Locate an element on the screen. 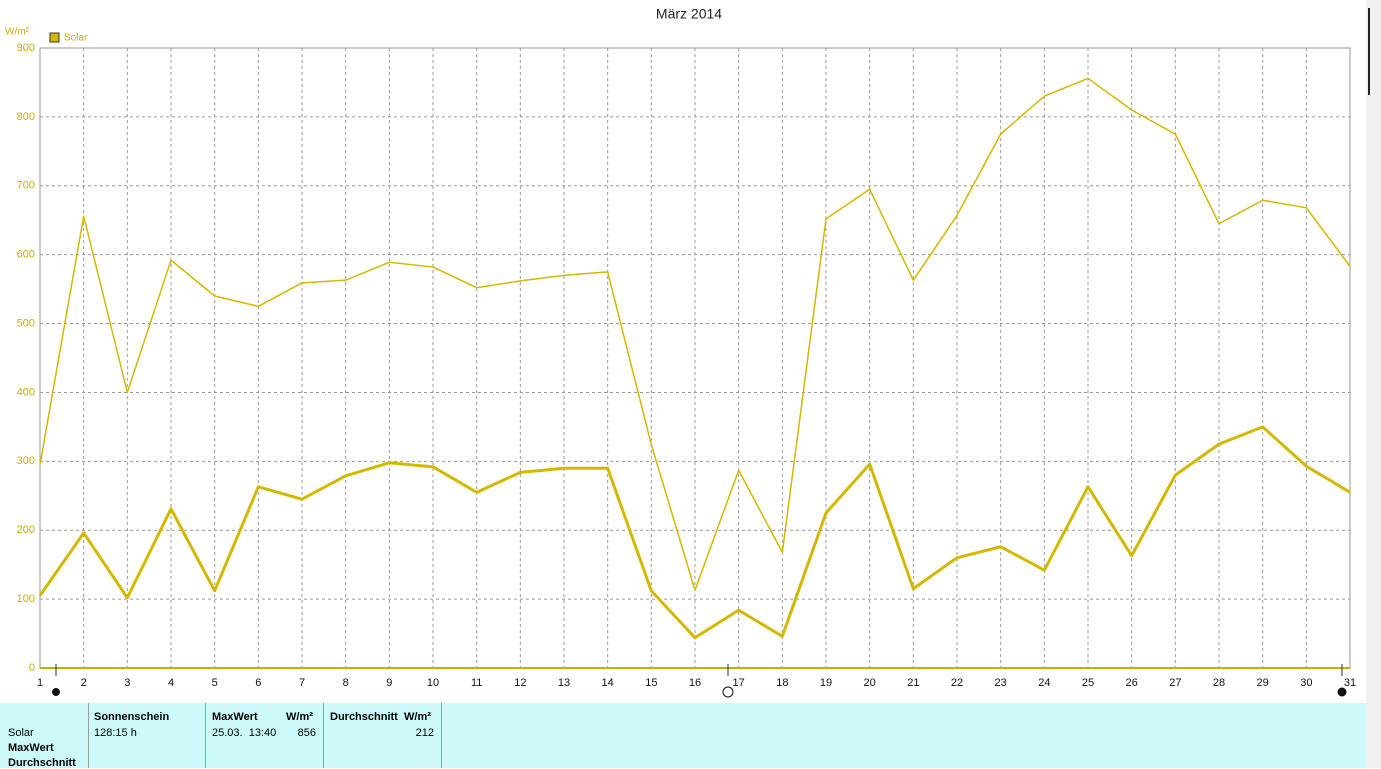  header: Sonnenschein is located at coordinates (132, 717).